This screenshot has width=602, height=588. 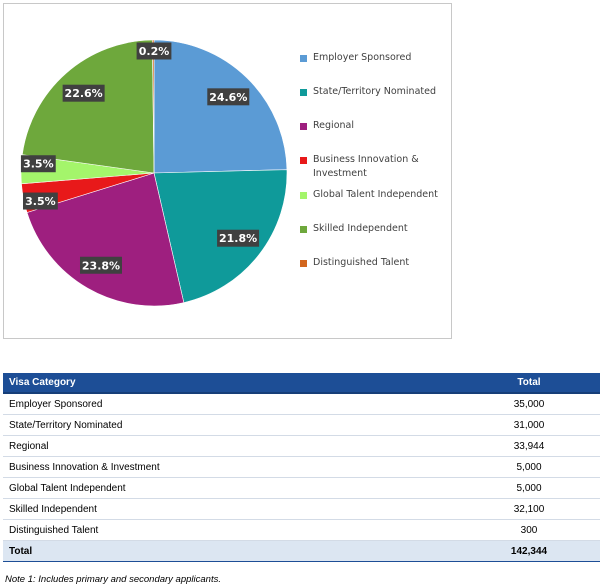 I want to click on data-label-text: 0.2%, so click(x=154, y=51).